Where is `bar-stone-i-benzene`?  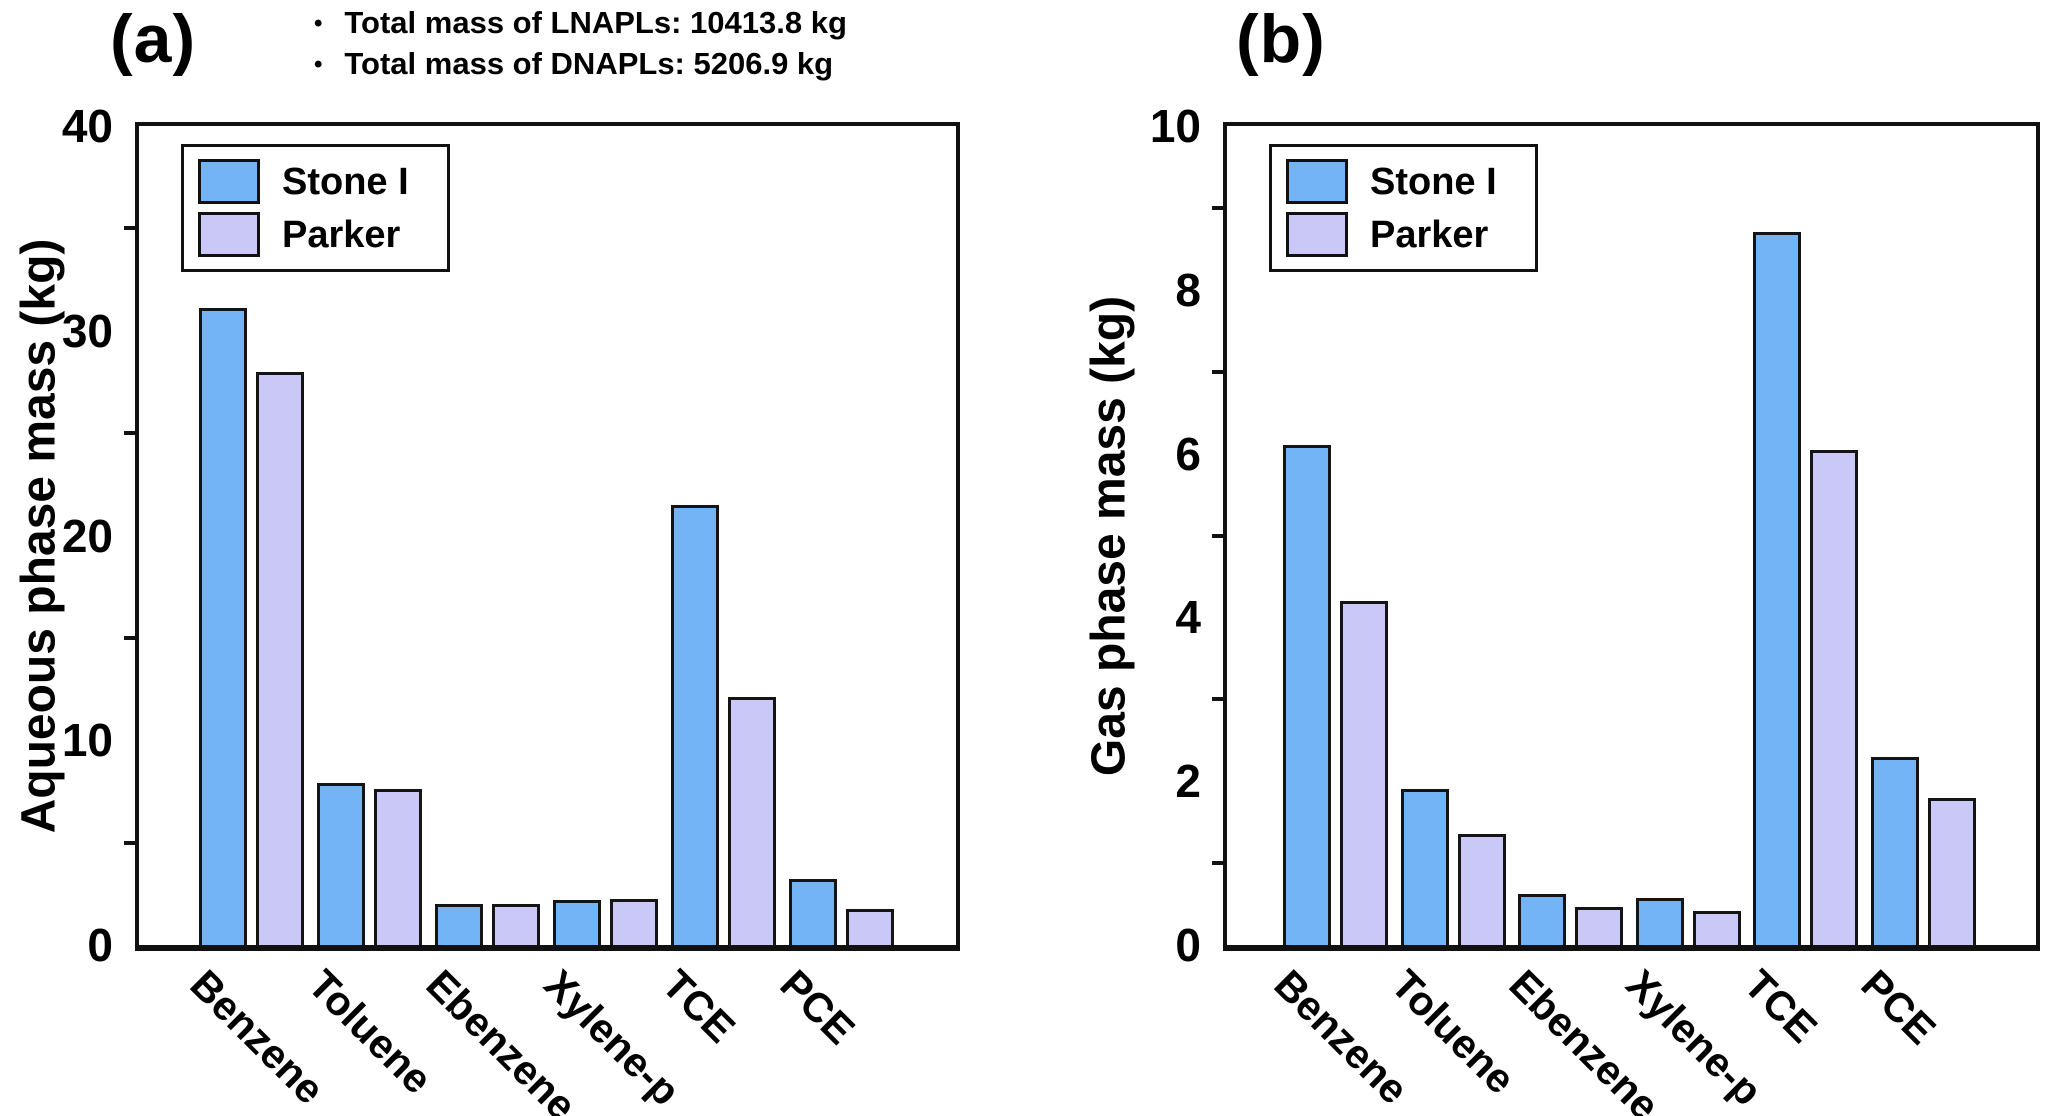 bar-stone-i-benzene is located at coordinates (1307, 695).